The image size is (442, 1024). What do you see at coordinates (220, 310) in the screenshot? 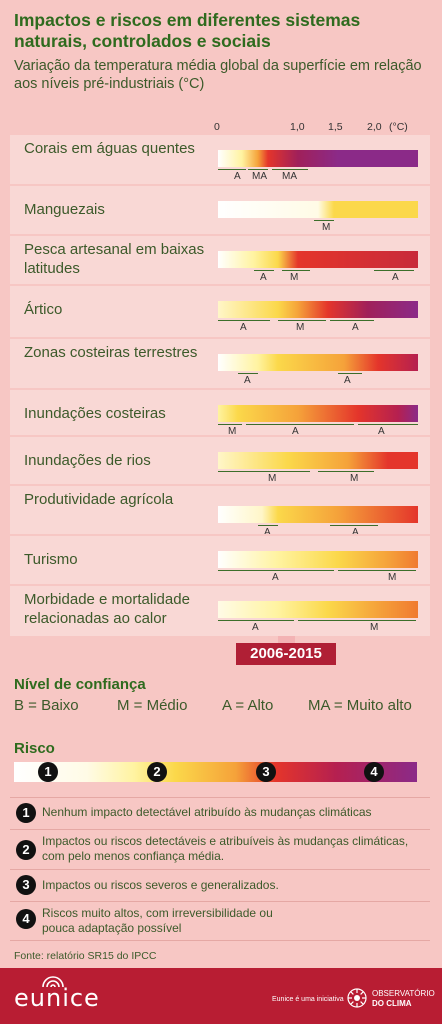
I see `impact-row: Ártico A M A` at bounding box center [220, 310].